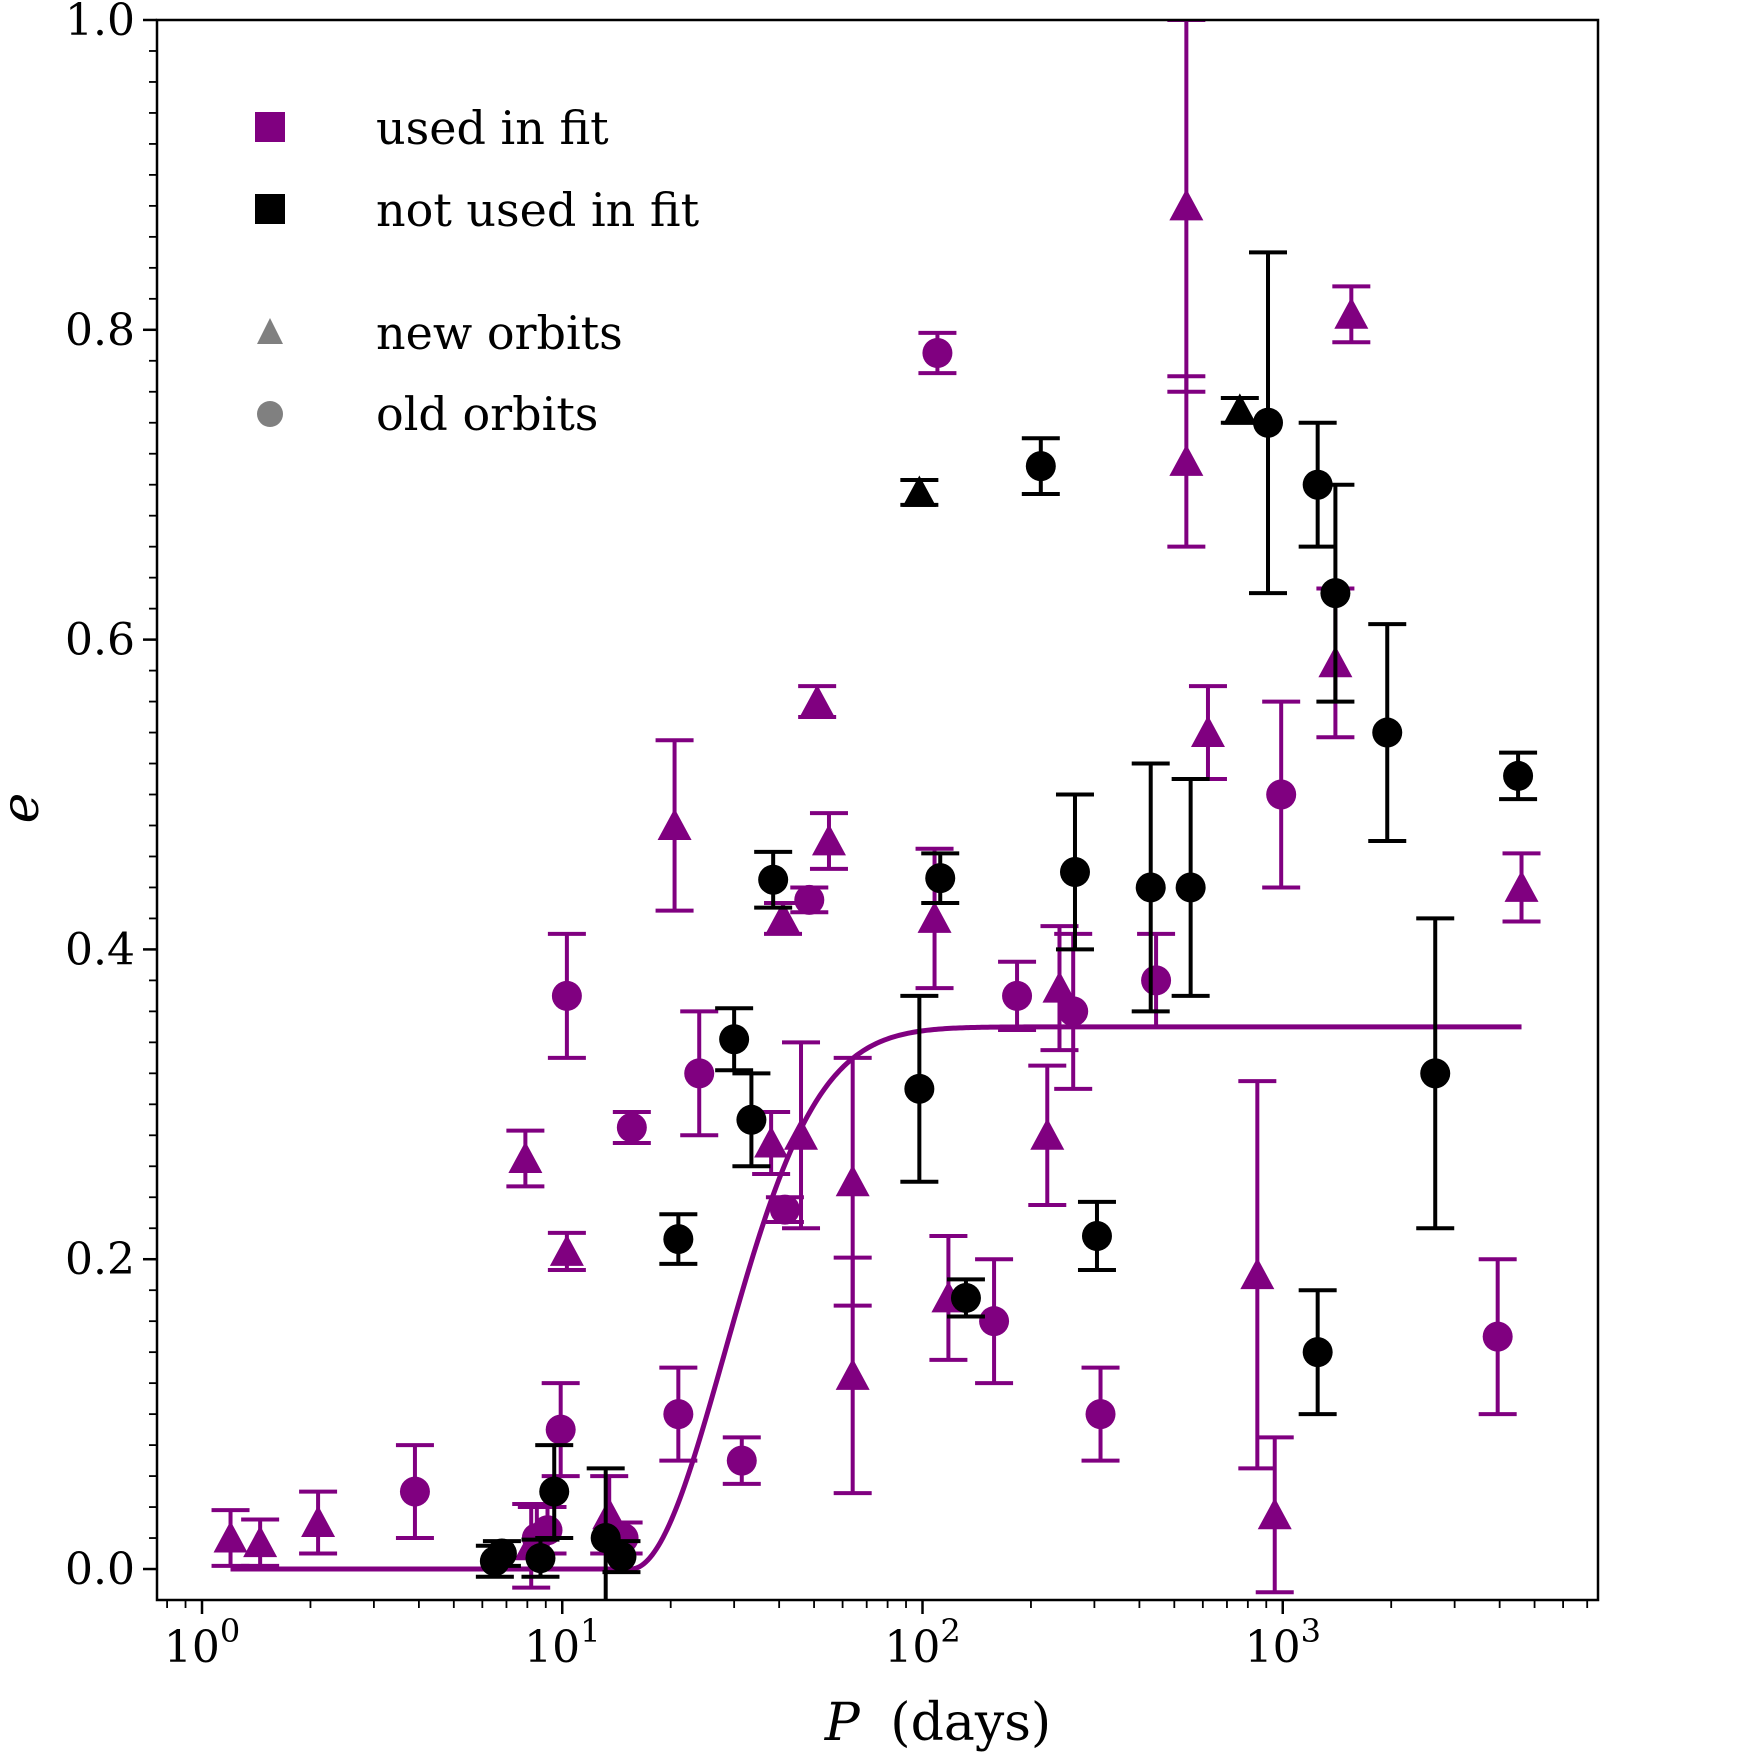 This screenshot has width=1748, height=1763. I want to click on y-tick-label: 0.6, so click(100, 640).